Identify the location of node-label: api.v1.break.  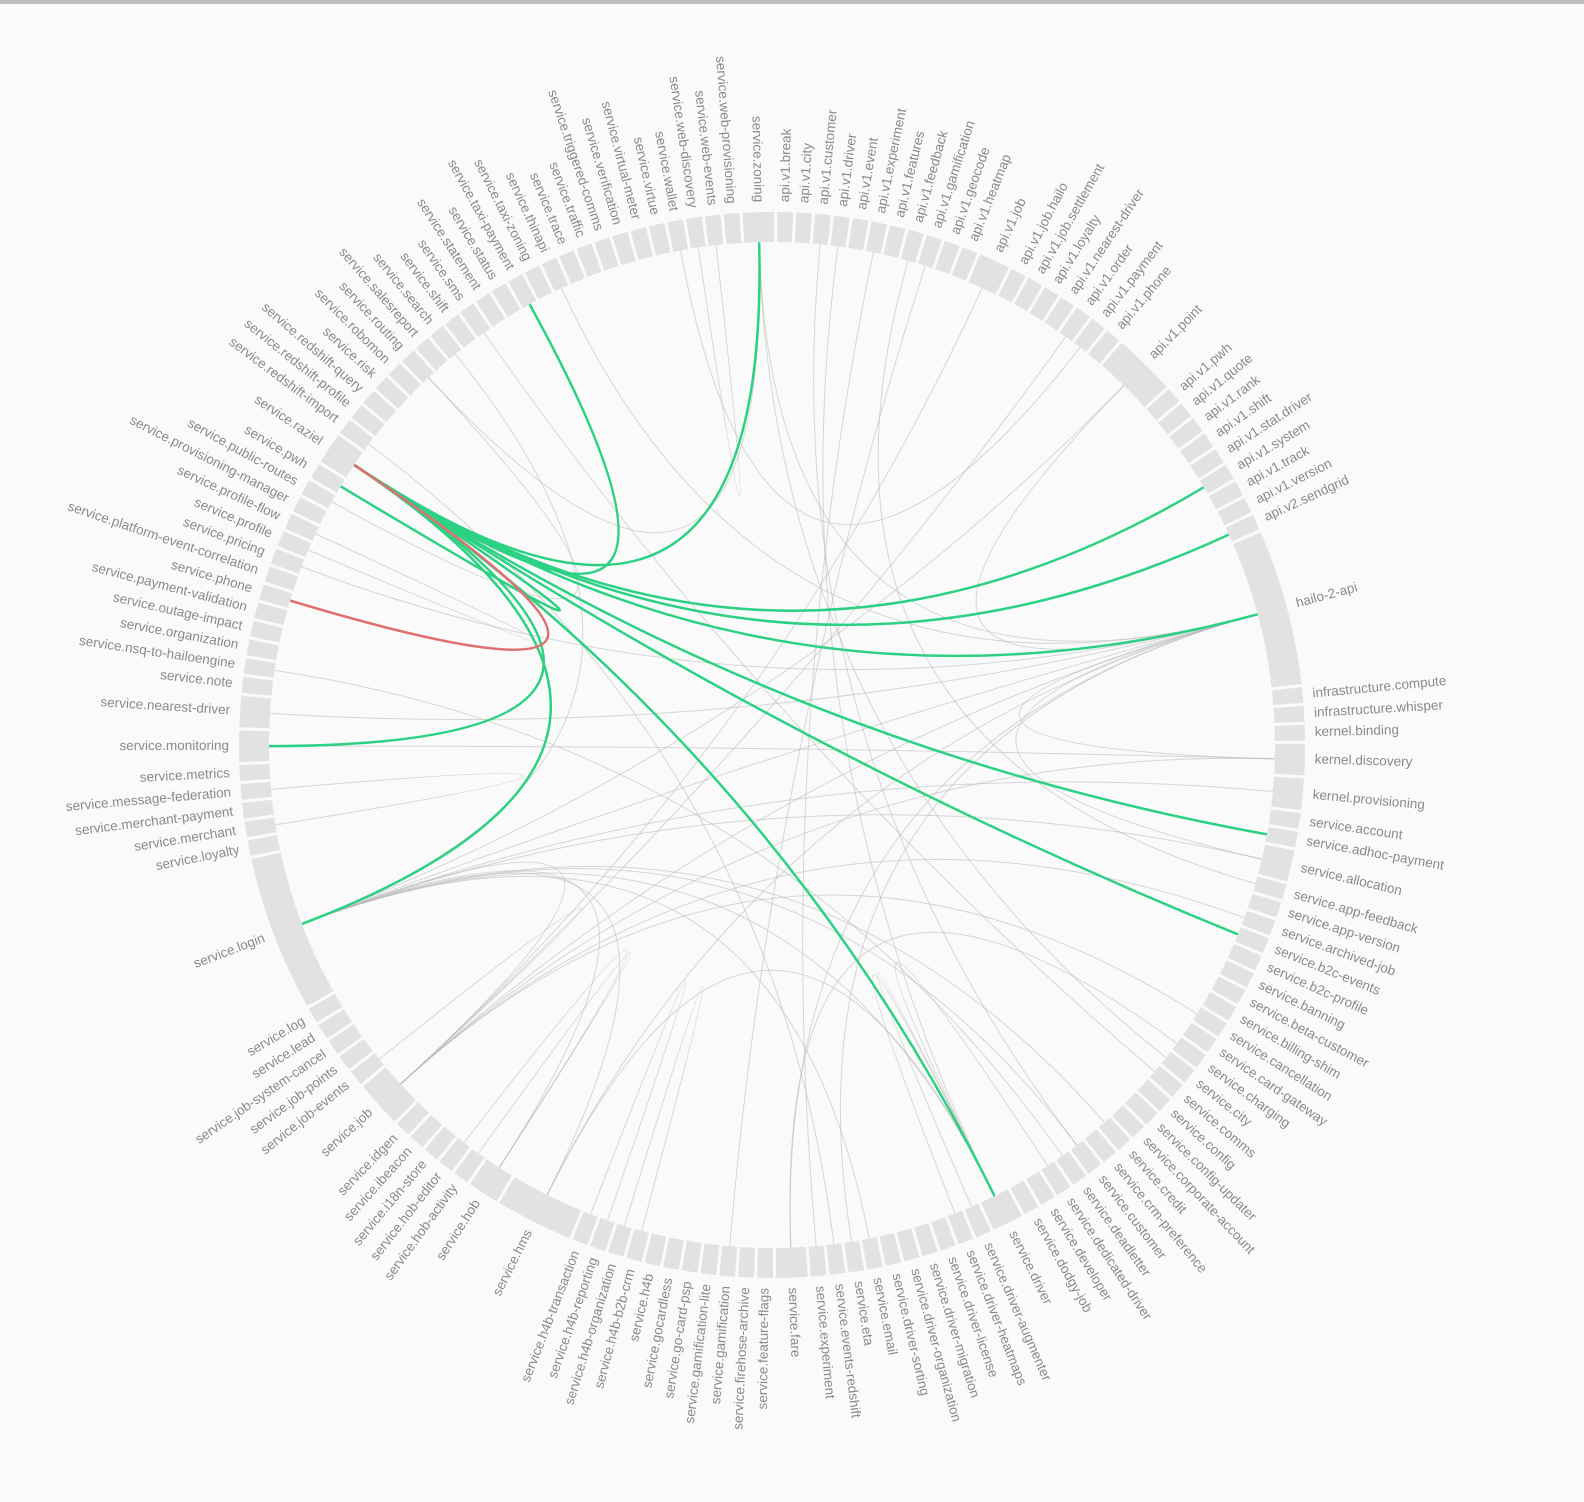
(785, 165).